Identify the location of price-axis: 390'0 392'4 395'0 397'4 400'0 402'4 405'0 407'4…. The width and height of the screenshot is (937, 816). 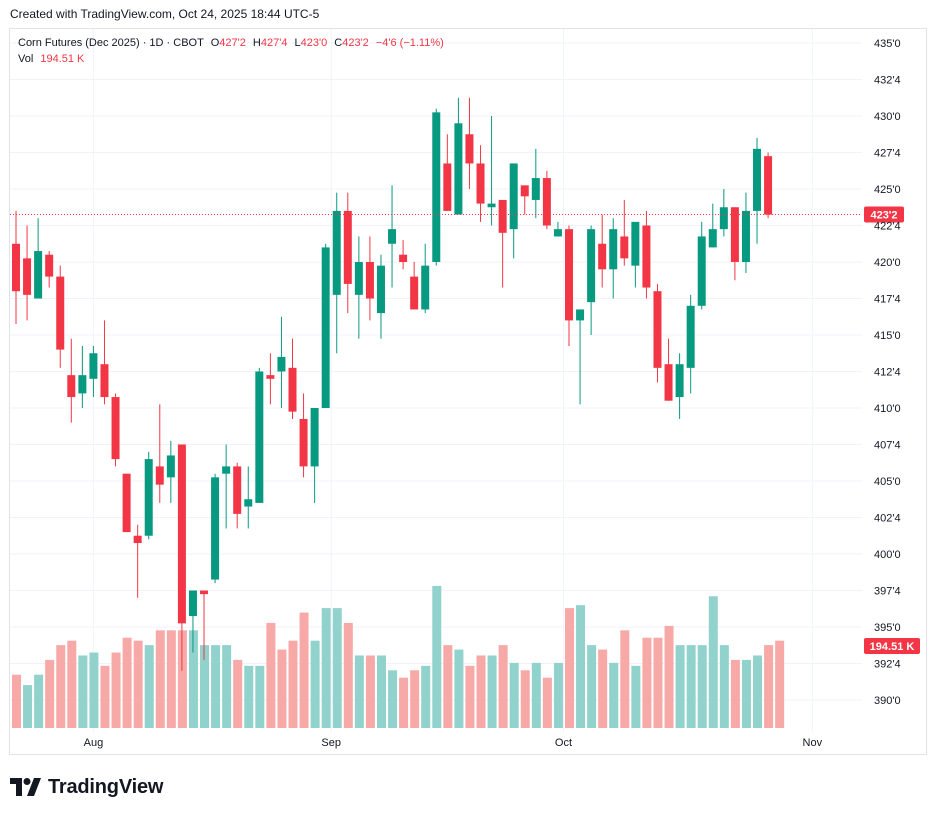
(887, 372).